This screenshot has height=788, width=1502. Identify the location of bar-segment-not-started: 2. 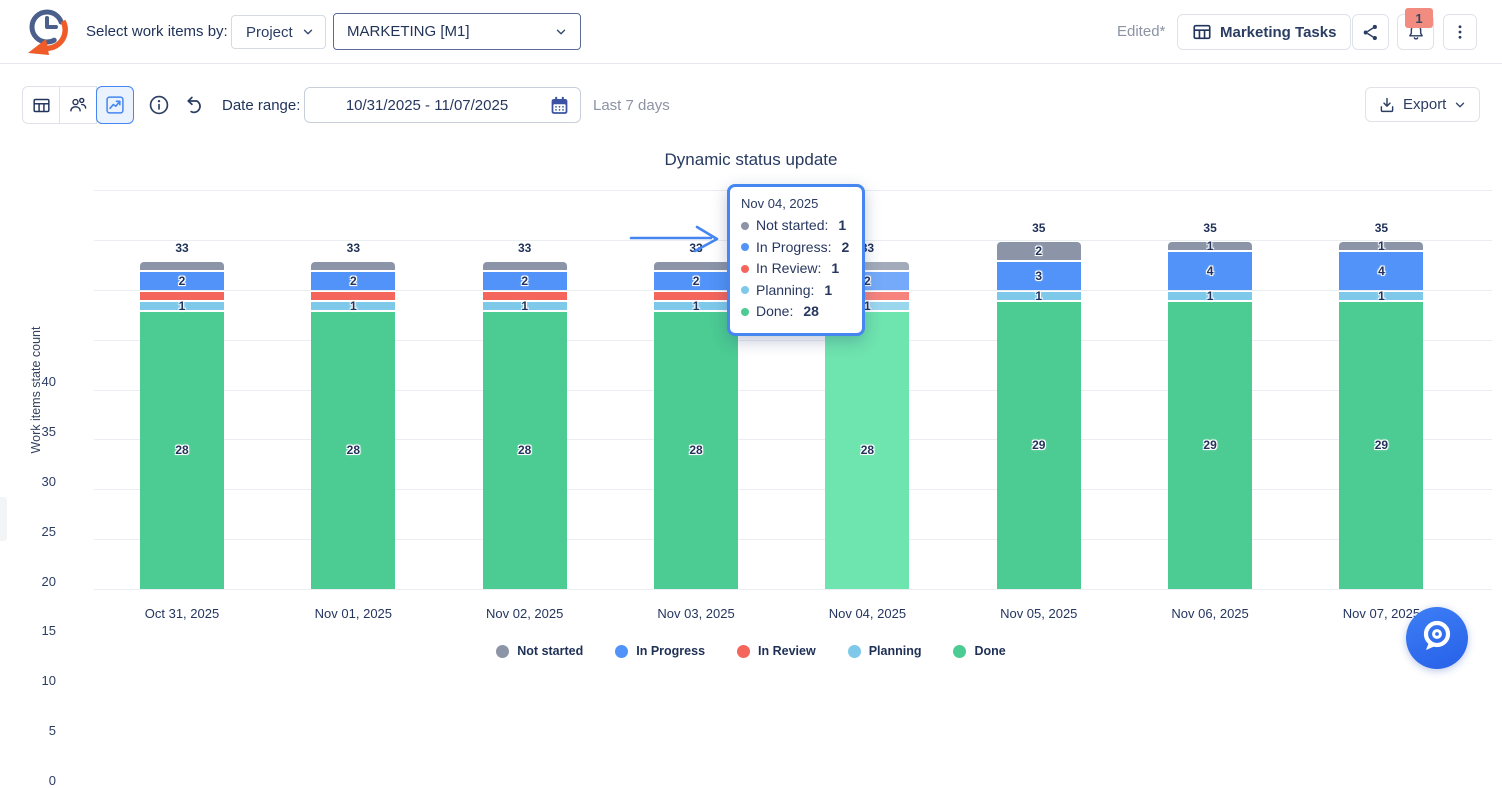
(1038, 250).